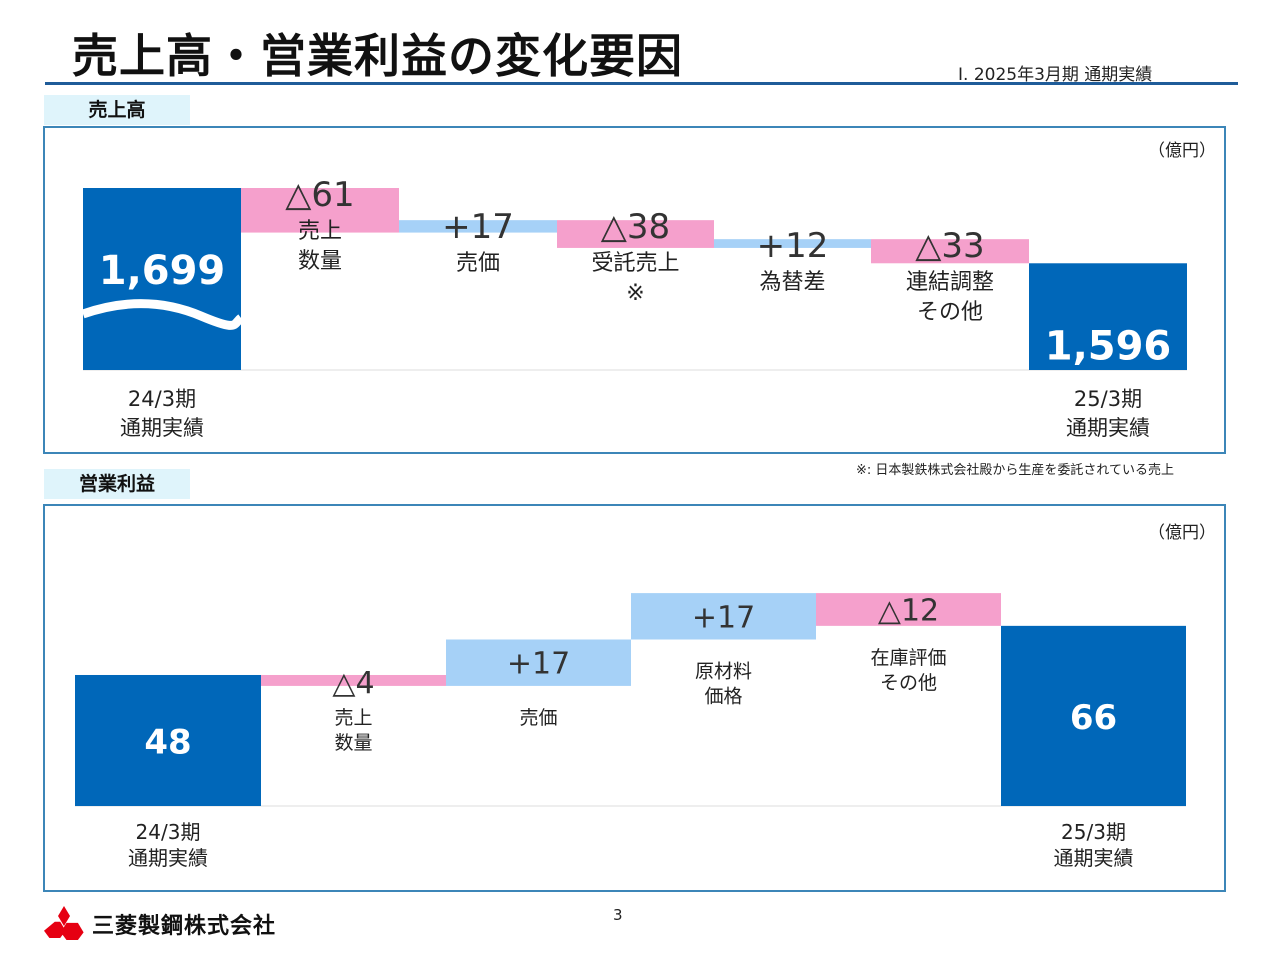 This screenshot has height=954, width=1280. Describe the element at coordinates (1094, 845) in the screenshot. I see `profit-category-label: 25/3期通期実績` at that location.